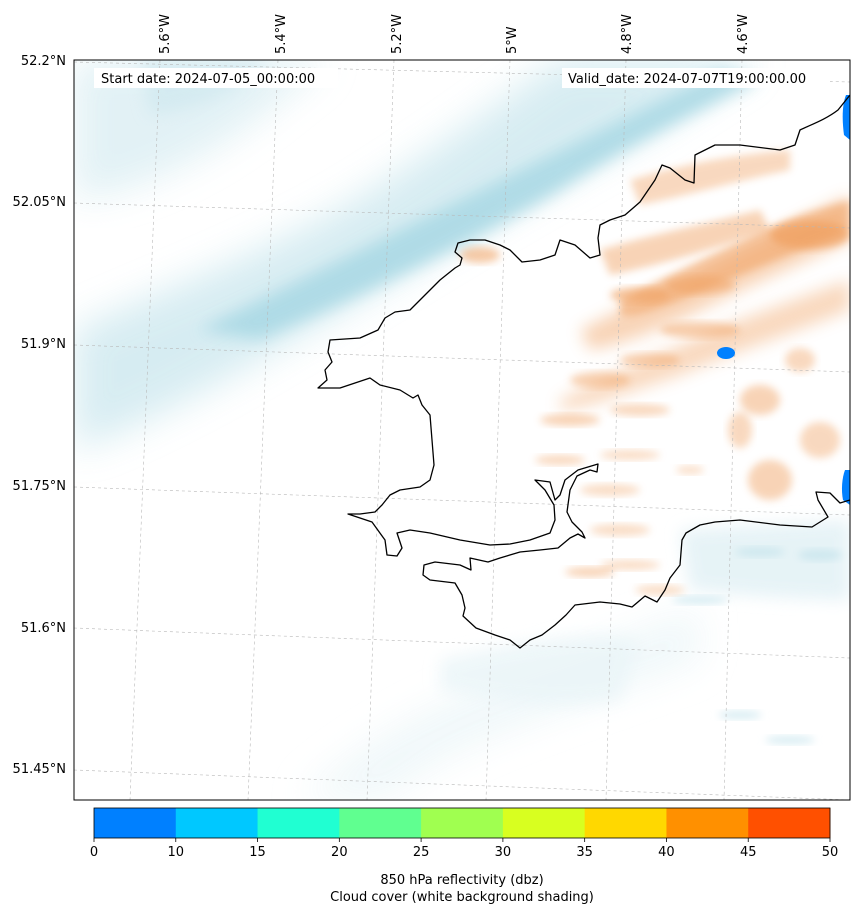  What do you see at coordinates (503, 852) in the screenshot?
I see `colorbar-tick-label: 30` at bounding box center [503, 852].